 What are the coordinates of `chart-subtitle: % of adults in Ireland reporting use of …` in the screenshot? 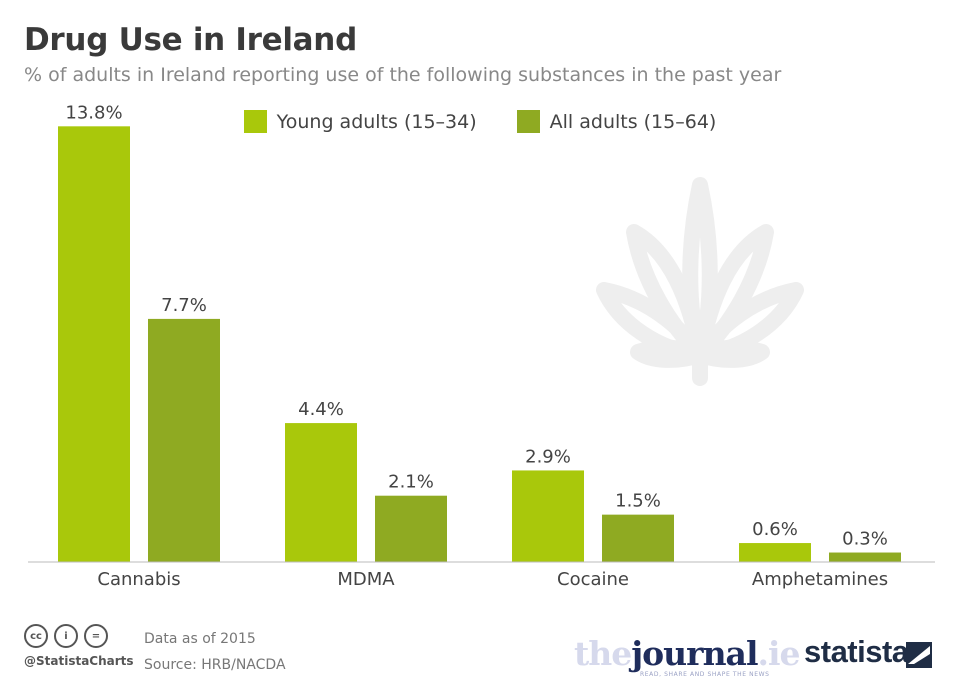 It's located at (403, 75).